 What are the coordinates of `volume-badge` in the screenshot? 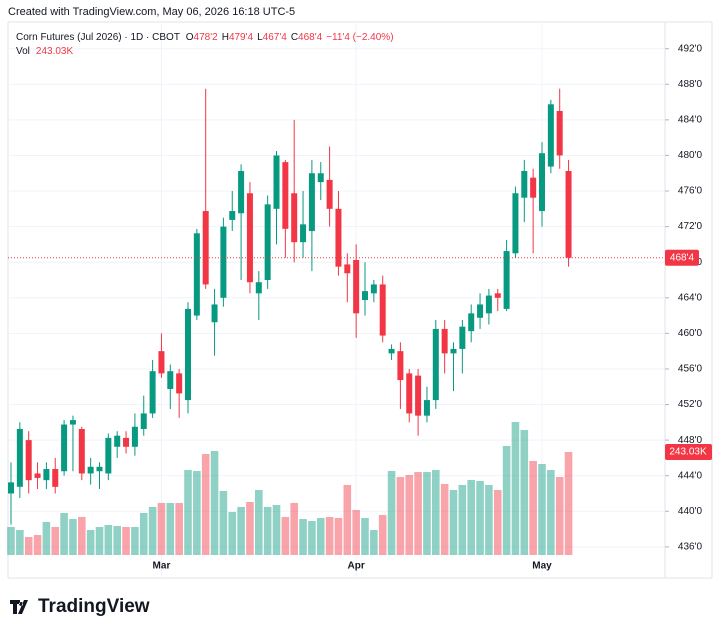 It's located at (688, 451).